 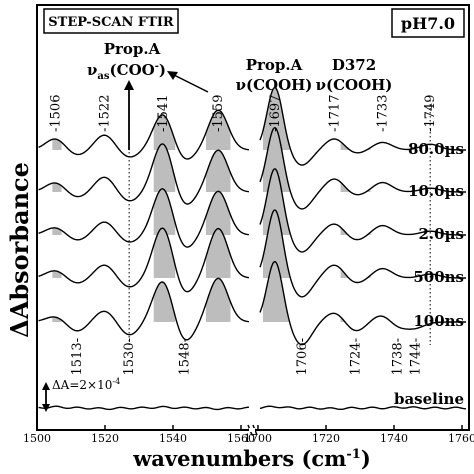 I want to click on ph-box-text: pH7.0, so click(x=428, y=23).